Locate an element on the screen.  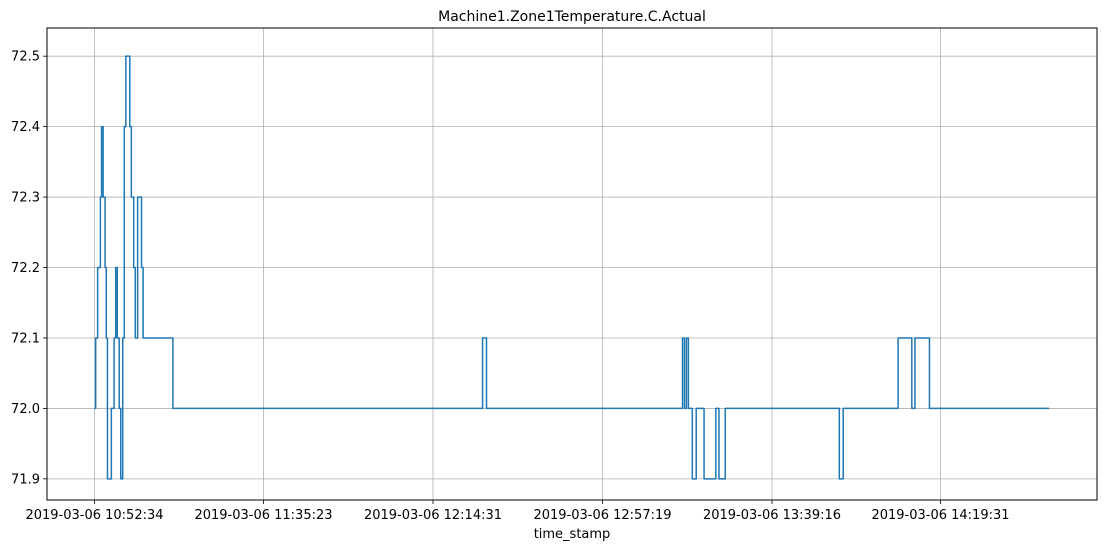
y-tick-label: 71.9 is located at coordinates (25, 479).